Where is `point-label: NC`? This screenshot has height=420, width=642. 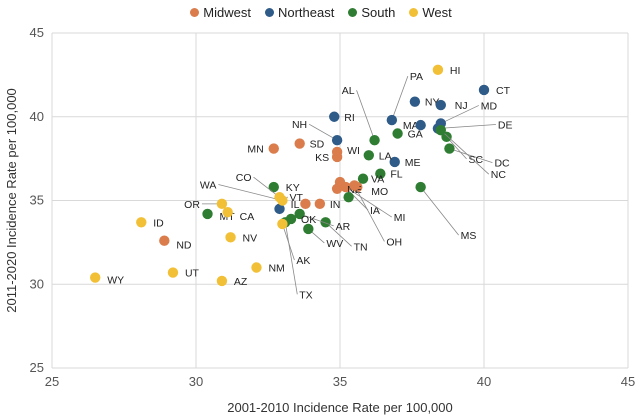
point-label: NC is located at coordinates (499, 175).